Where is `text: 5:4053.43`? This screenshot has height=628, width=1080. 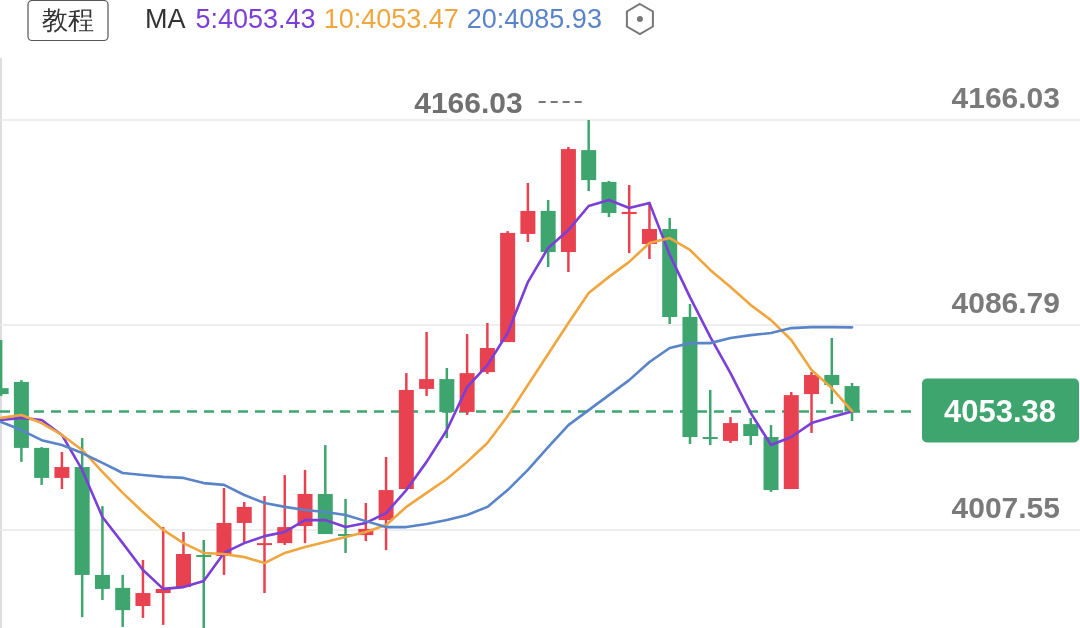 text: 5:4053.43 is located at coordinates (255, 19).